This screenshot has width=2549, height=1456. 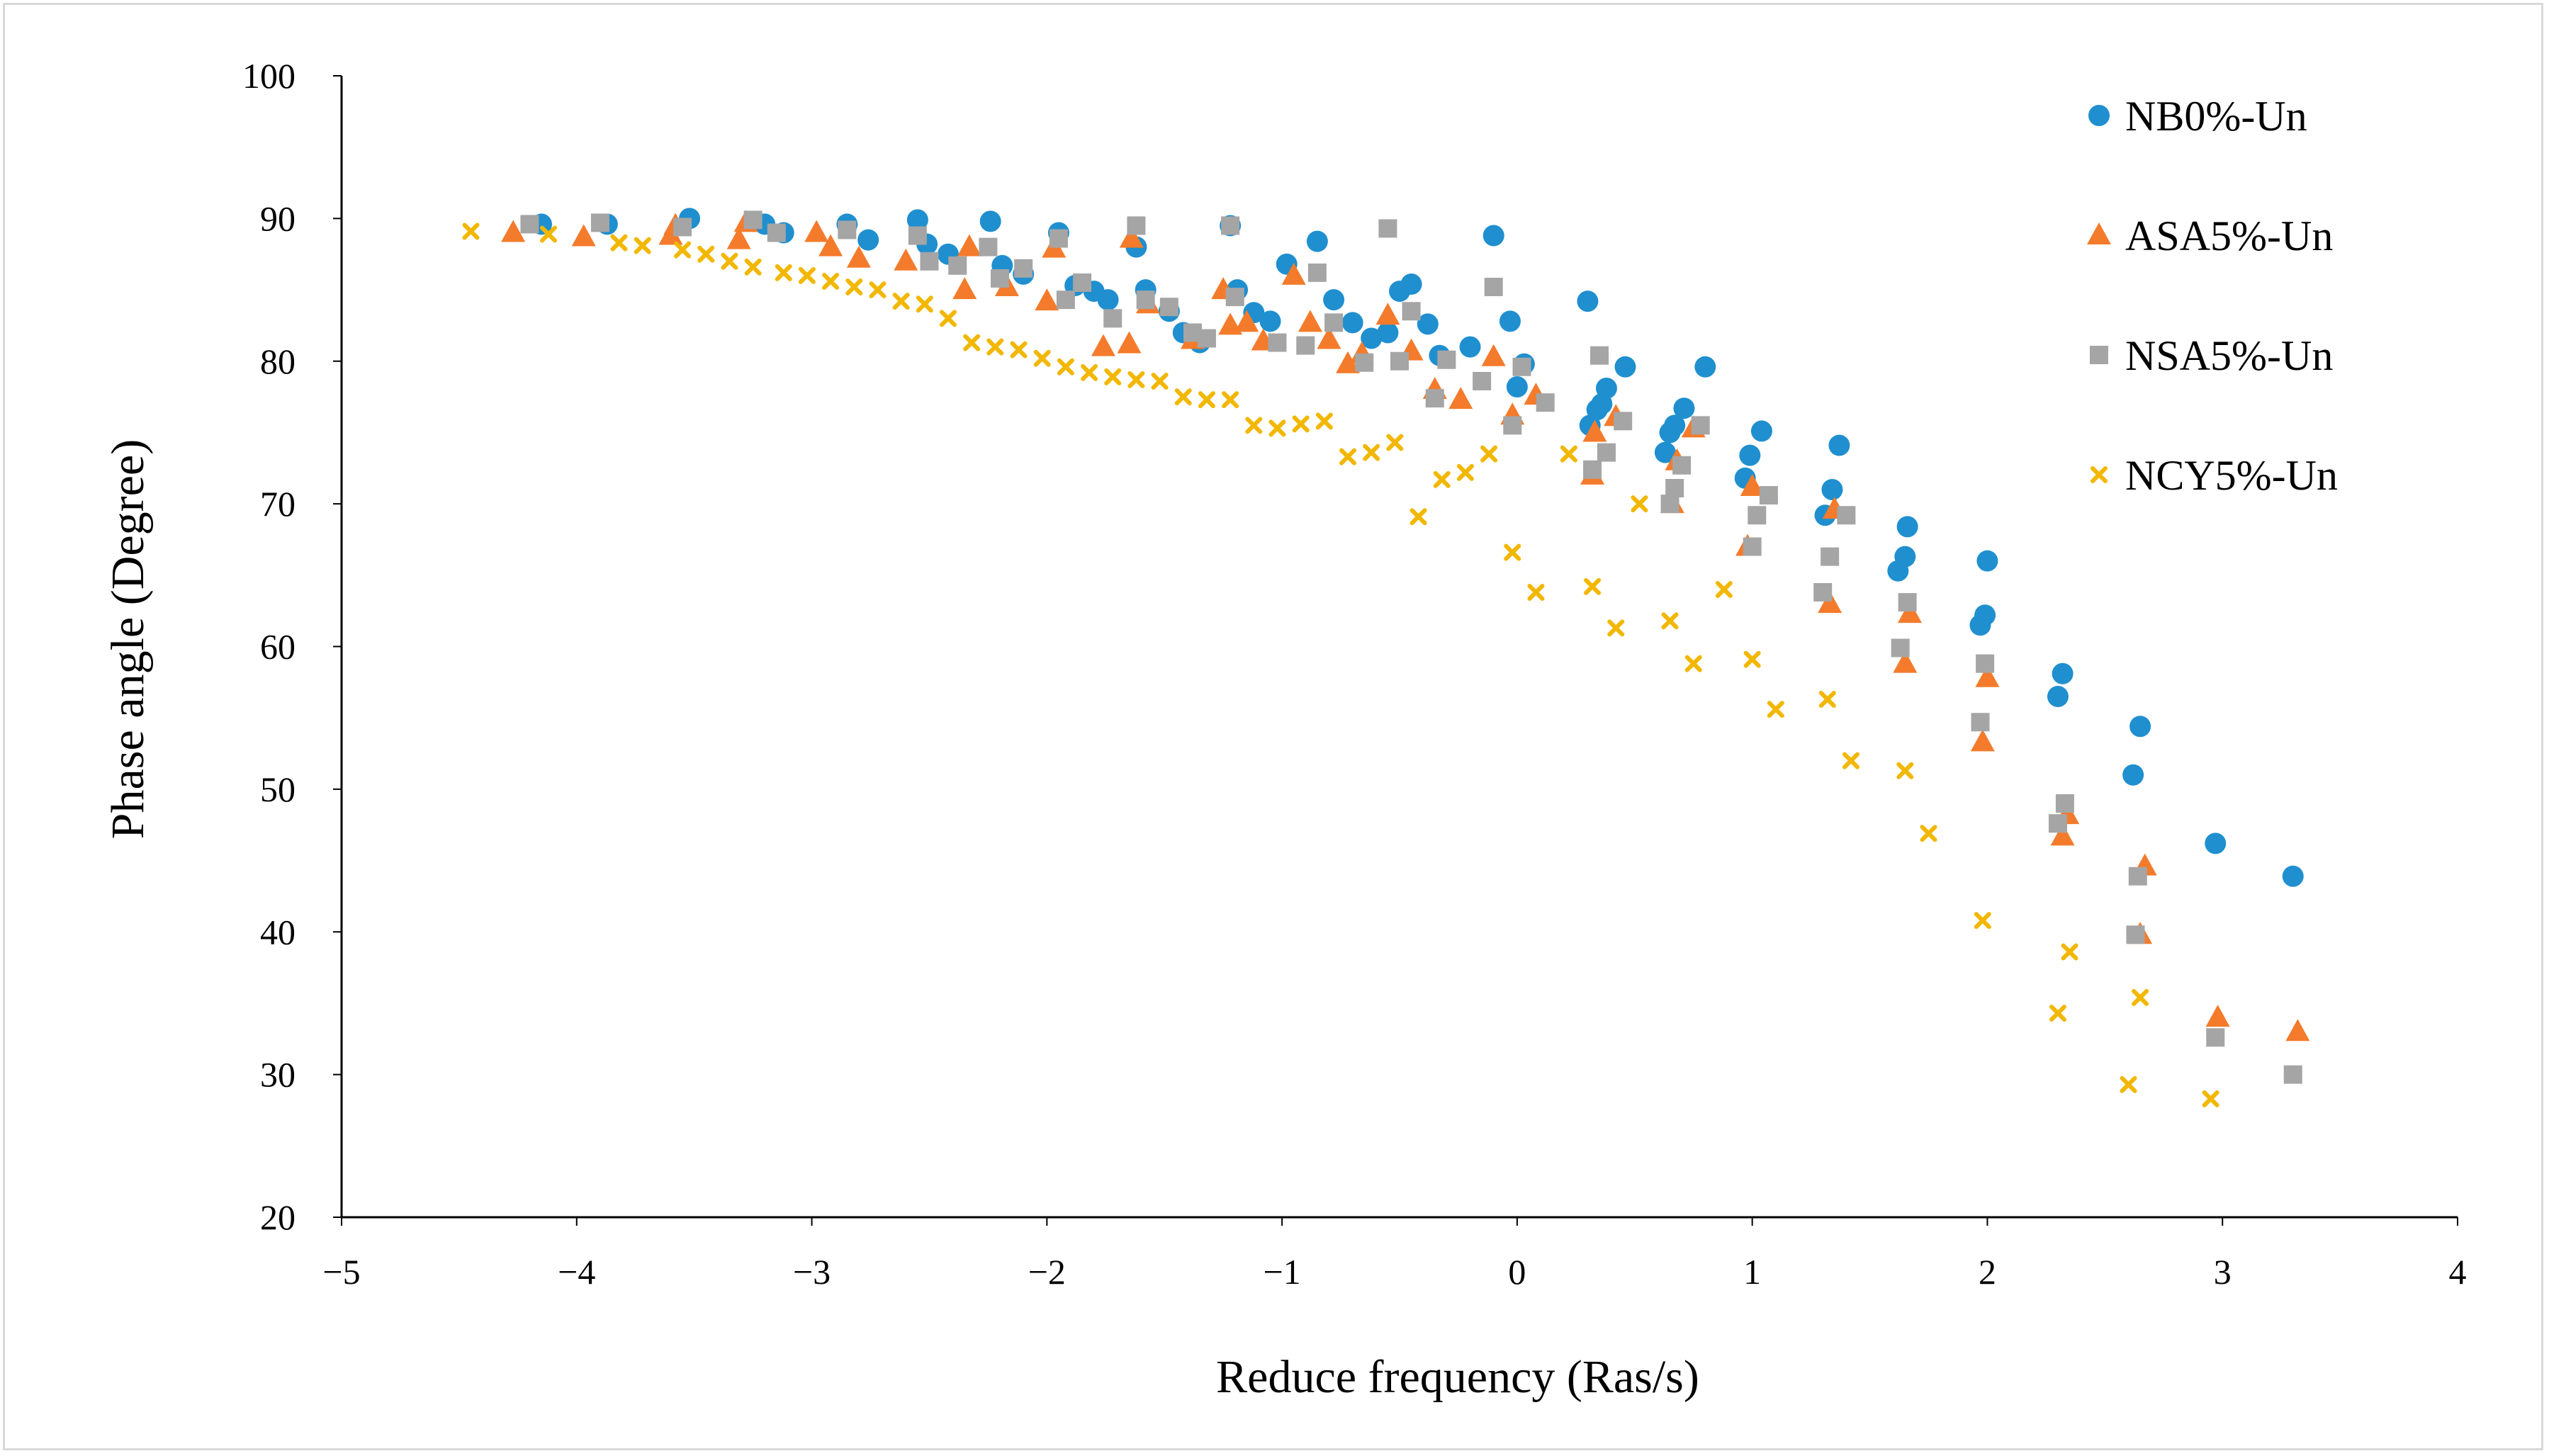 I want to click on legend-label: NSA5%-Un, so click(x=2229, y=355).